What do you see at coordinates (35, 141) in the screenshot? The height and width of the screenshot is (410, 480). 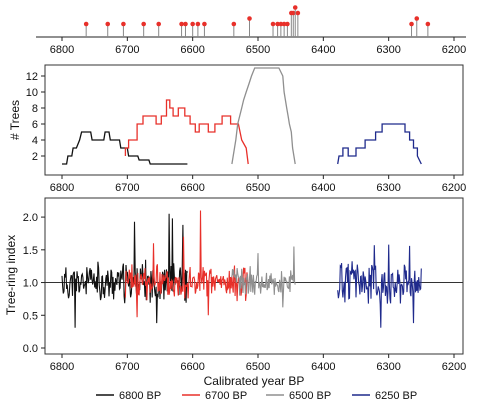 I see `y-tick-label: 4` at bounding box center [35, 141].